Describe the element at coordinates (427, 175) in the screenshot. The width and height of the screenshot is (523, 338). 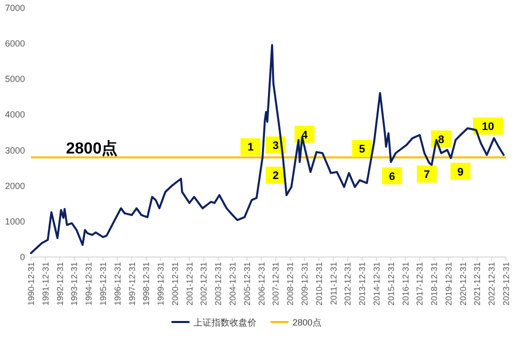
I see `annotation: 7` at that location.